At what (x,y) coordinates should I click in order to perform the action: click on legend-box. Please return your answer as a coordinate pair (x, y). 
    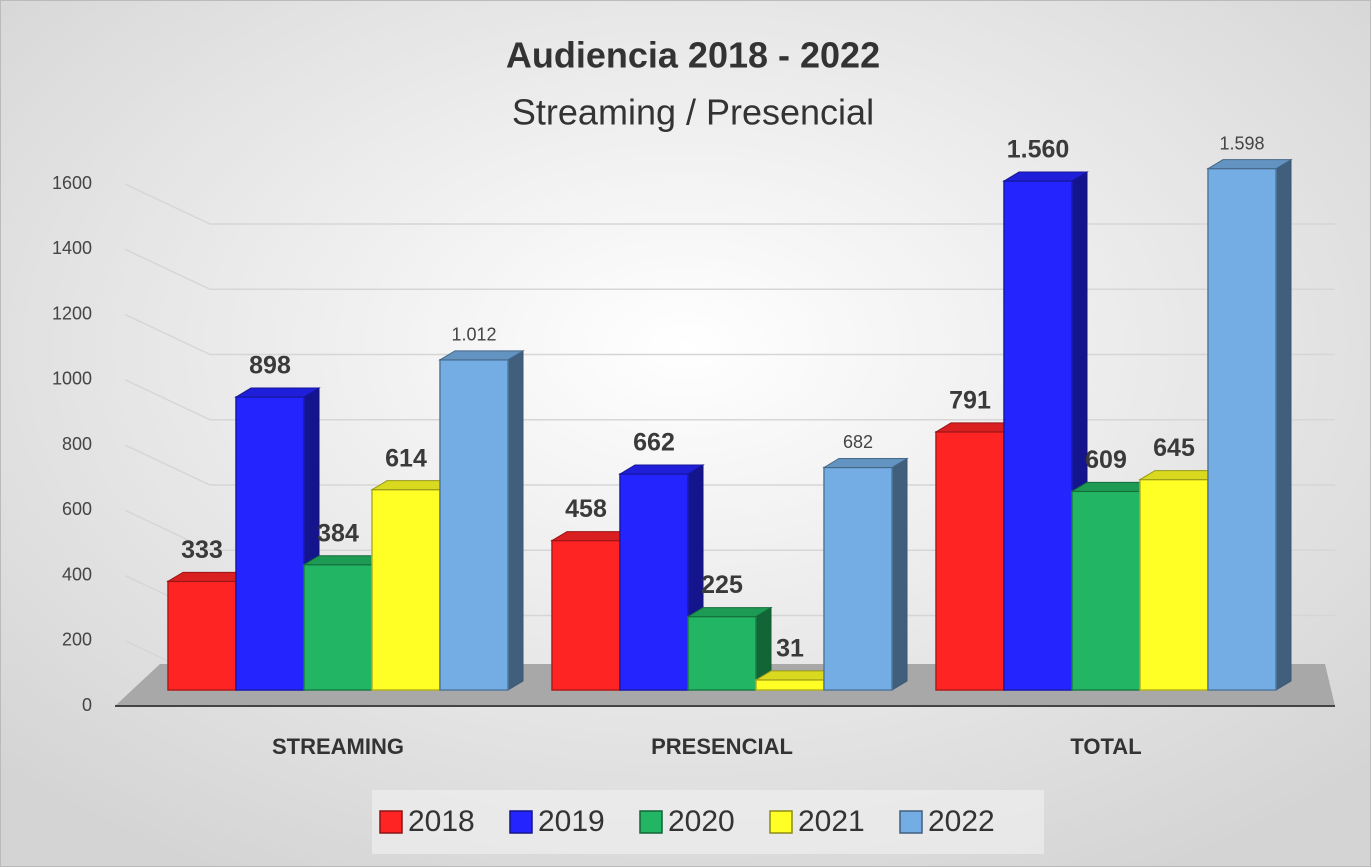
    Looking at the image, I should click on (708, 822).